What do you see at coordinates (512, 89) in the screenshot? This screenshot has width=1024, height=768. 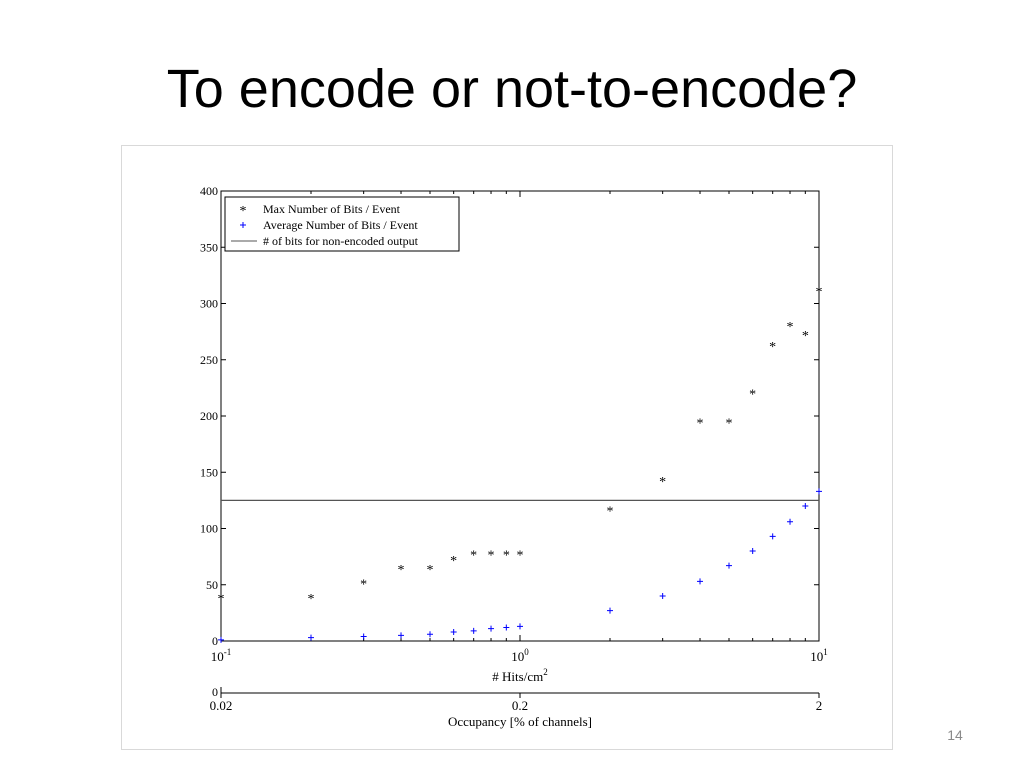 I see `slide-title: To encode or not-to-encode?` at bounding box center [512, 89].